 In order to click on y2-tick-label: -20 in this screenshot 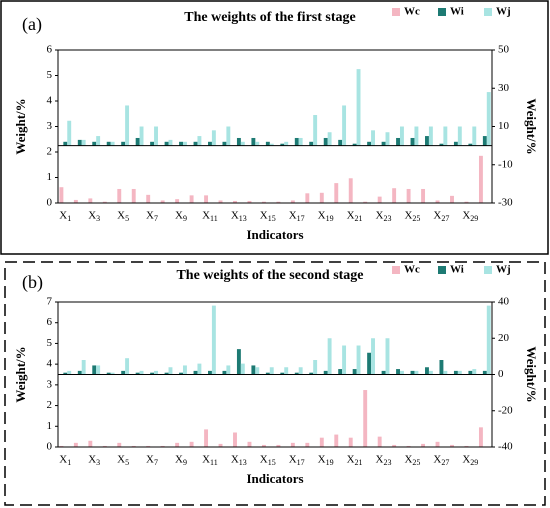, I will do `click(505, 410)`.